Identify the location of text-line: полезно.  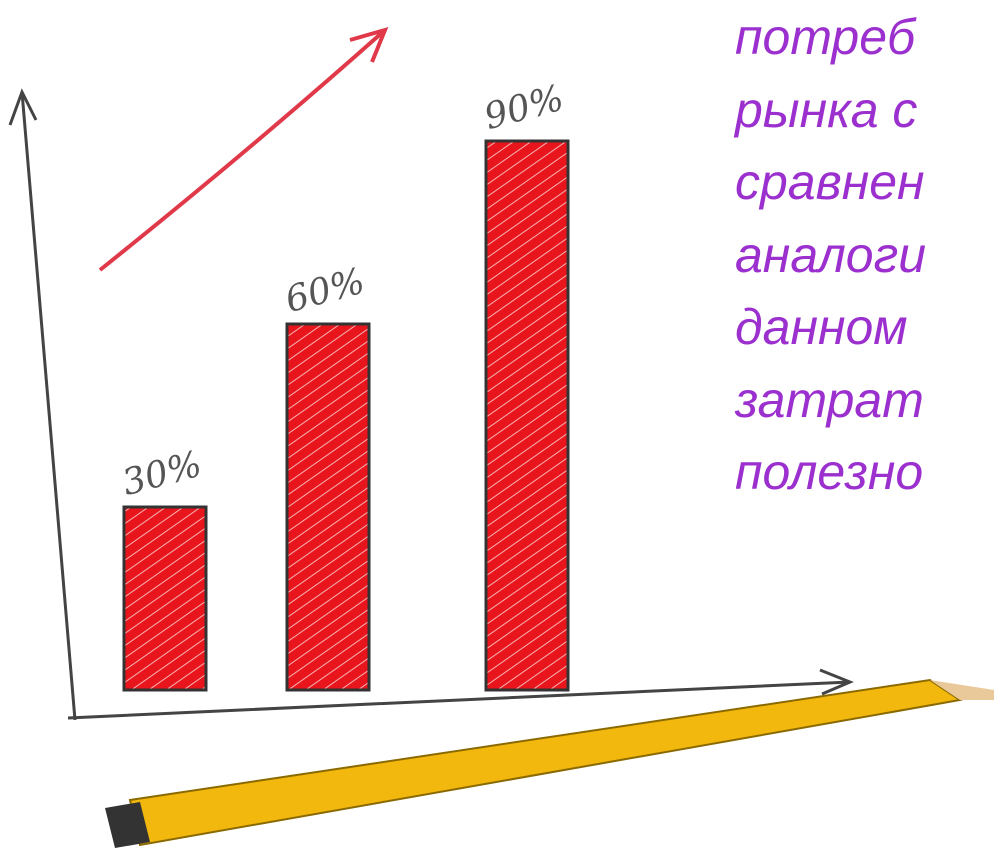
(829, 472).